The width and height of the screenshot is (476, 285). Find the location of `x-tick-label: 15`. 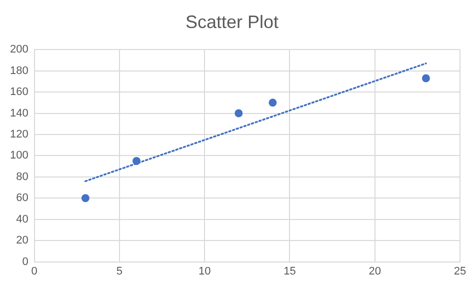

x-tick-label: 15 is located at coordinates (290, 271).